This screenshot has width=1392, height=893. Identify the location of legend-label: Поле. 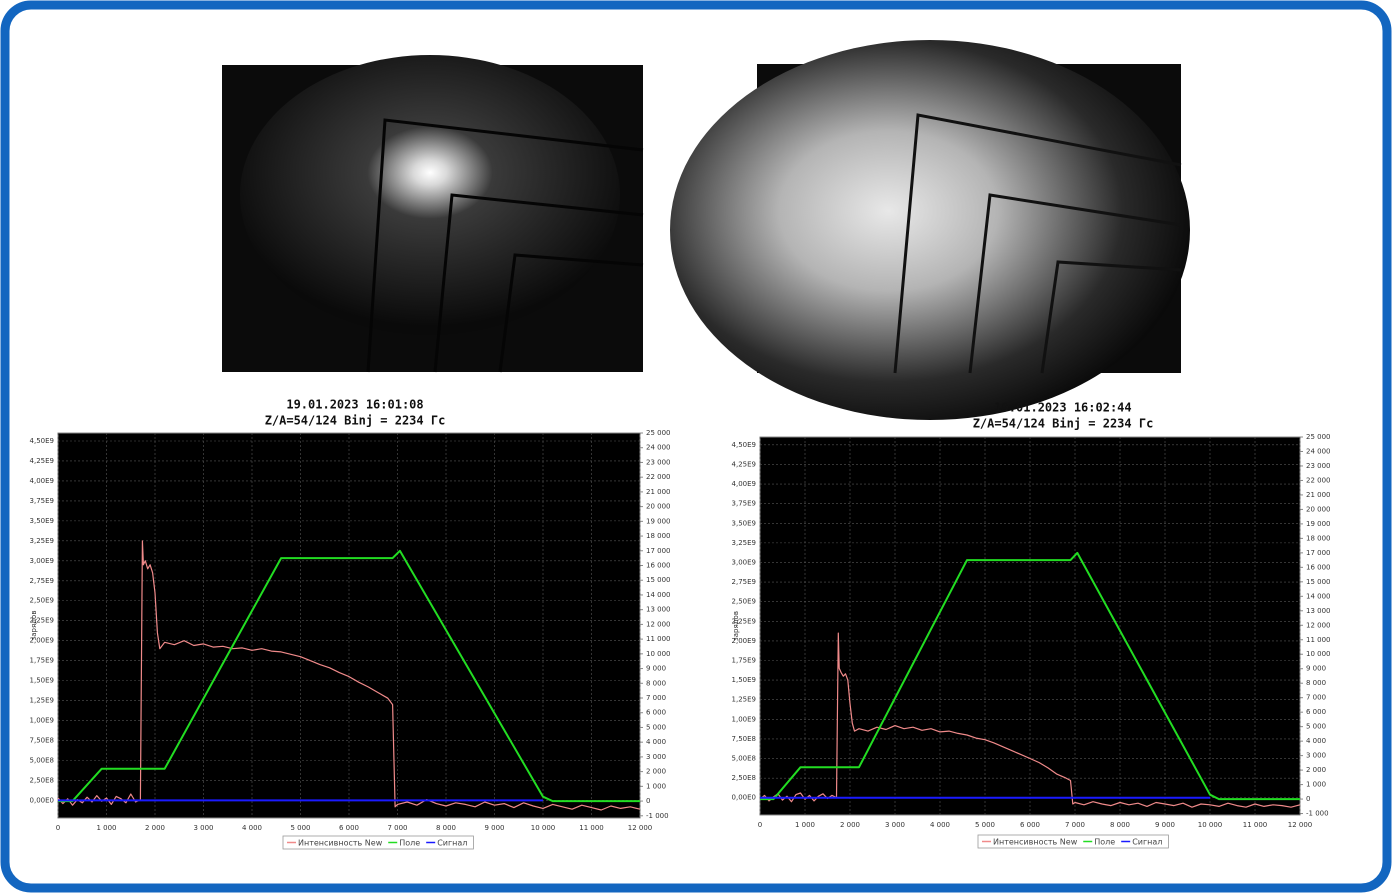
(409, 843).